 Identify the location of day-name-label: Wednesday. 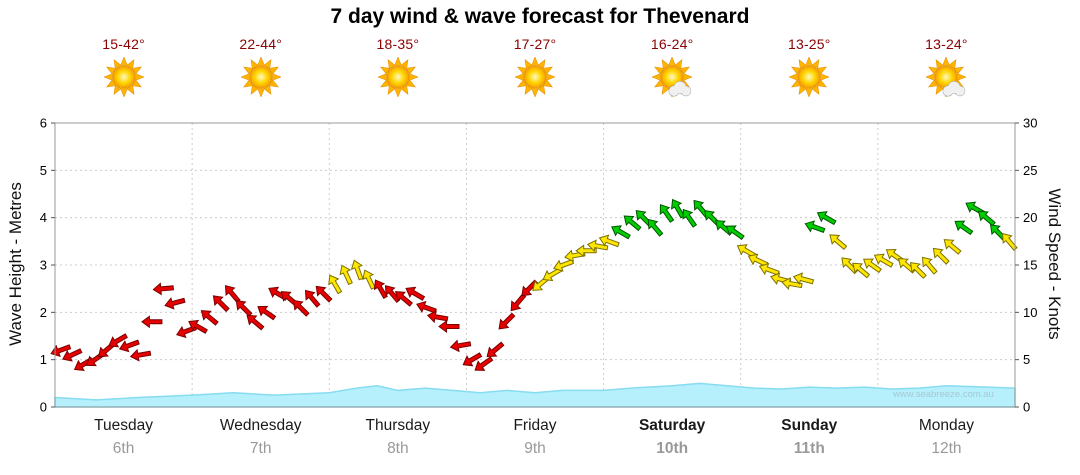
(261, 425).